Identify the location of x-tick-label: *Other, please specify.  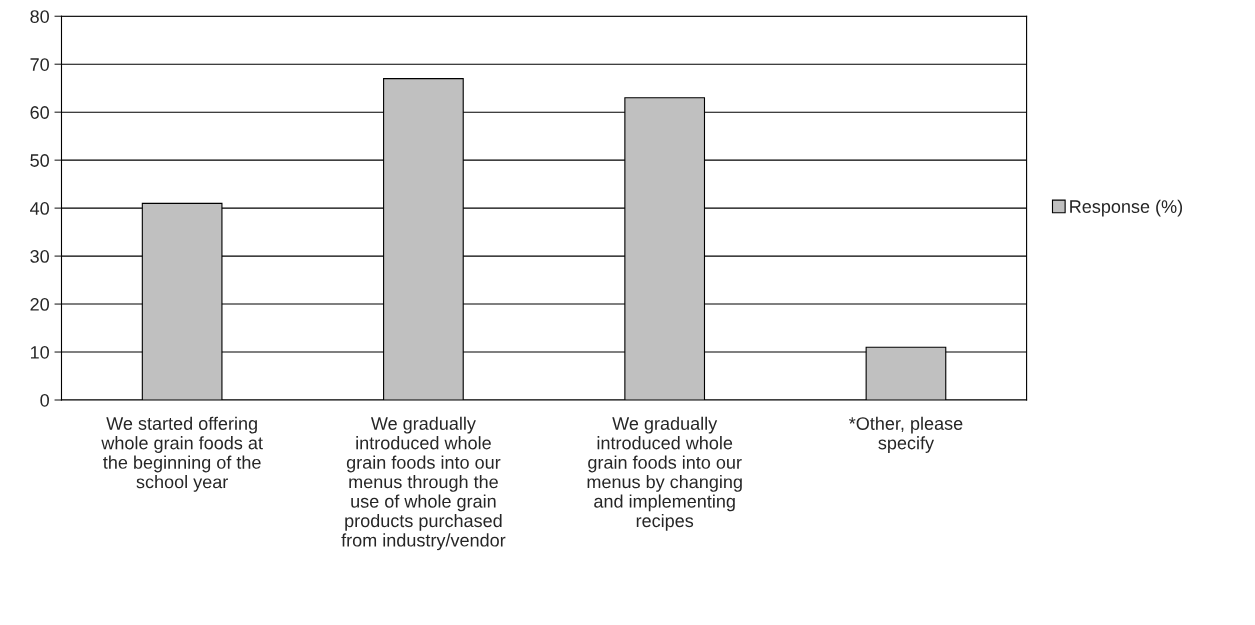
(906, 434).